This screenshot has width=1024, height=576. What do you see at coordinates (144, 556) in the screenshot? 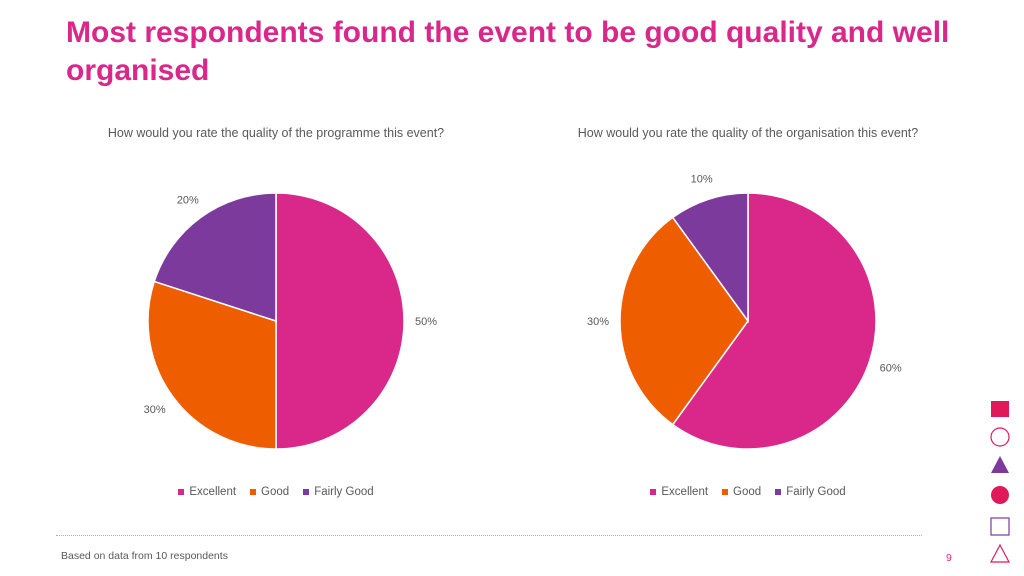
I see `footnote: Based on data from 10 respondents` at bounding box center [144, 556].